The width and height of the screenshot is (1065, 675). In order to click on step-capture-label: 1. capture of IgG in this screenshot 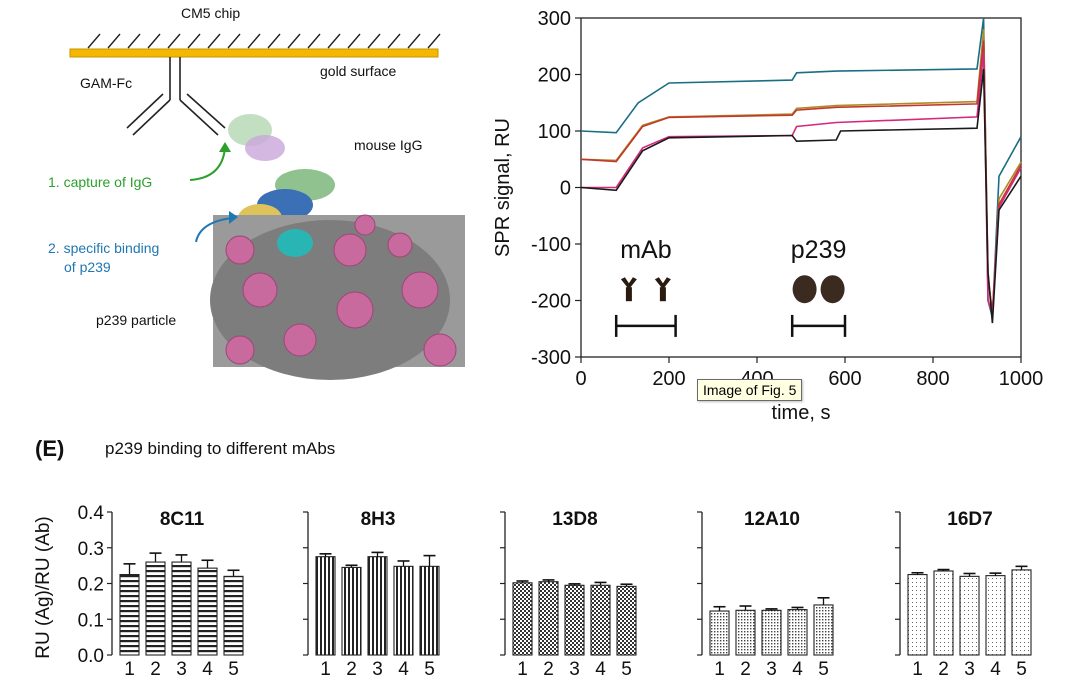, I will do `click(100, 182)`.